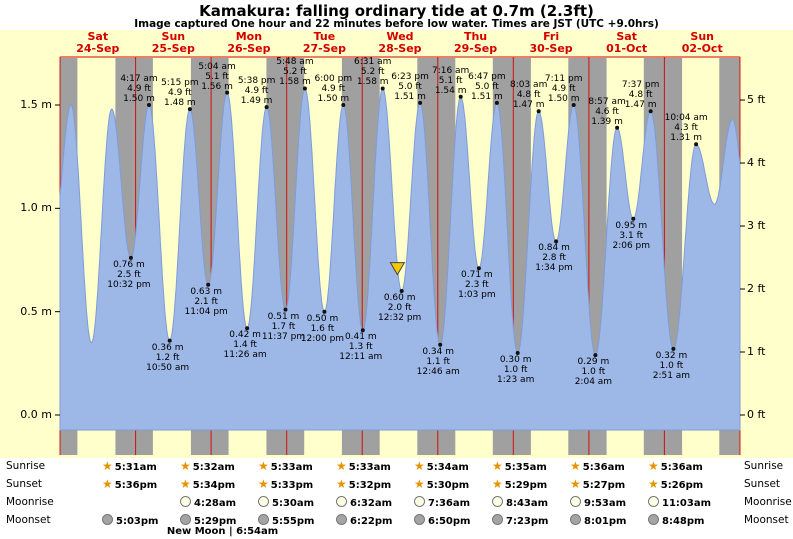  I want to click on tide-label-line: 3.1 ft, so click(631, 235).